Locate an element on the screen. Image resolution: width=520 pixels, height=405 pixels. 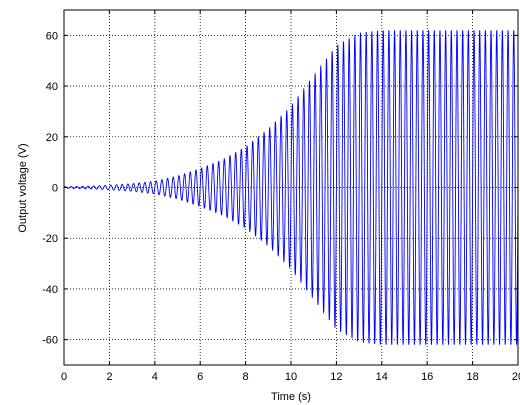
x-tick-label: 10 is located at coordinates (291, 377).